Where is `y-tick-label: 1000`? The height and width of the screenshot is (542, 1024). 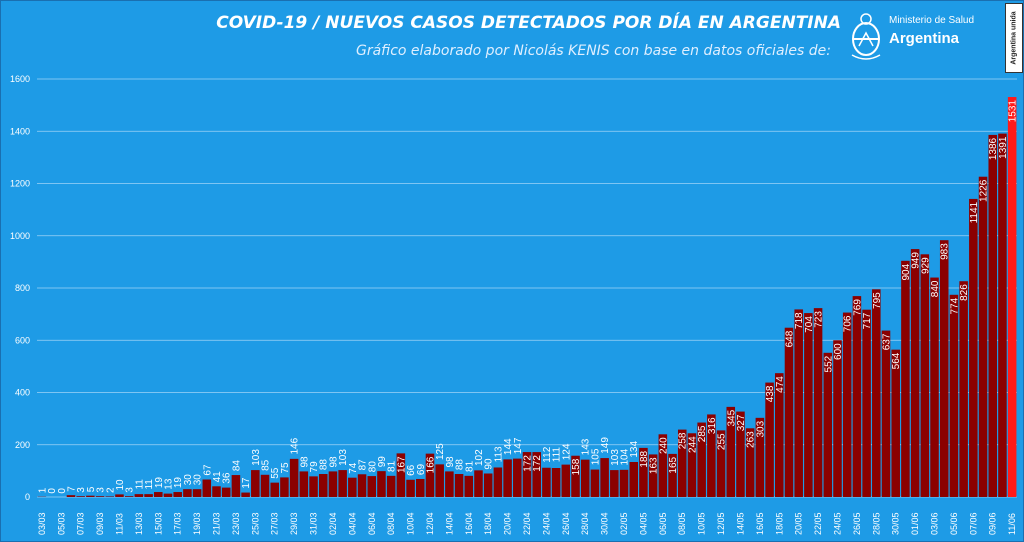
y-tick-label: 1000 is located at coordinates (20, 236).